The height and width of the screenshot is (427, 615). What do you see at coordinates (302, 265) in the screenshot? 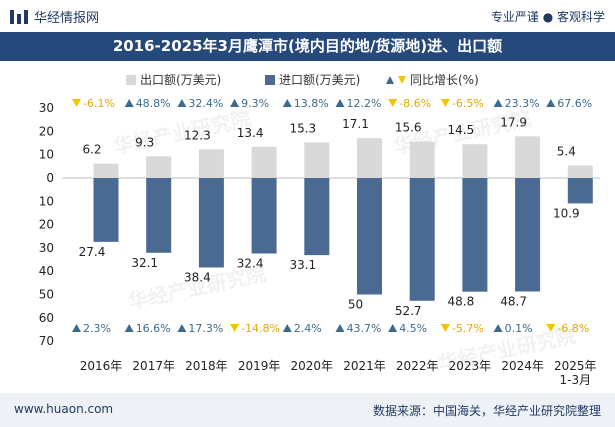
I see `import-value-label: 33.1` at bounding box center [302, 265].